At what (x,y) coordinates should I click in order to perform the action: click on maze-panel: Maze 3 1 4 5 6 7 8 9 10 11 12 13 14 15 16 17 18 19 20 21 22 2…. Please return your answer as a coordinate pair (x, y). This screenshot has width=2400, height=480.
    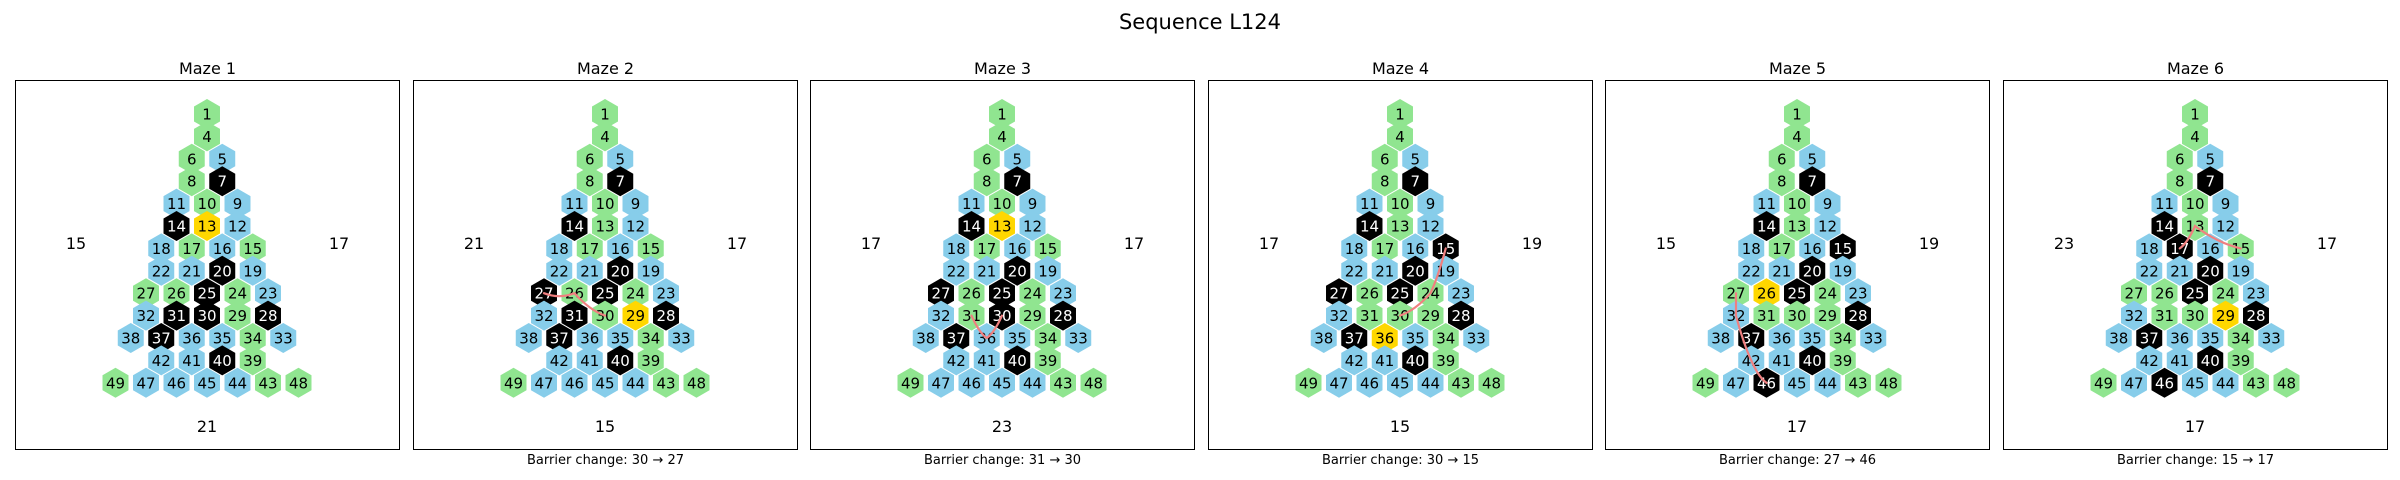
    Looking at the image, I should click on (1002, 264).